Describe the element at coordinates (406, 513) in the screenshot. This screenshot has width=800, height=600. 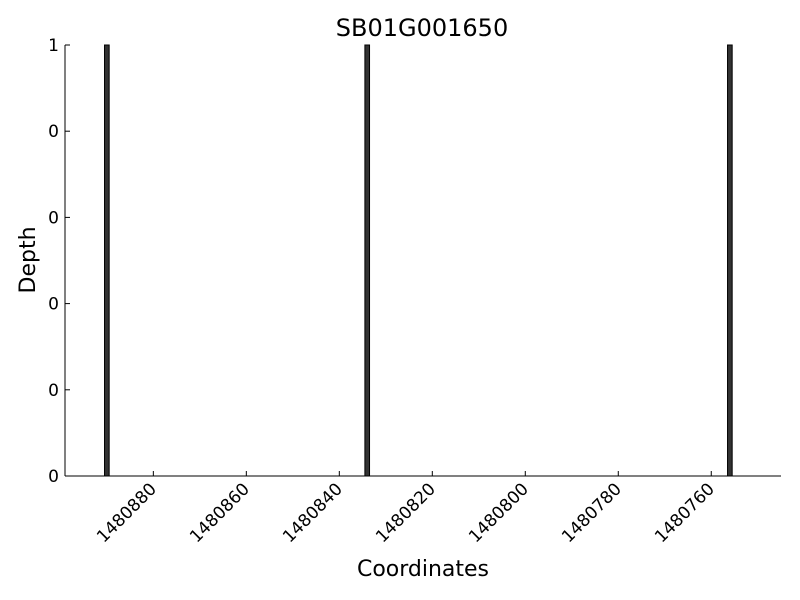
I see `x-tick-label: 1480820` at that location.